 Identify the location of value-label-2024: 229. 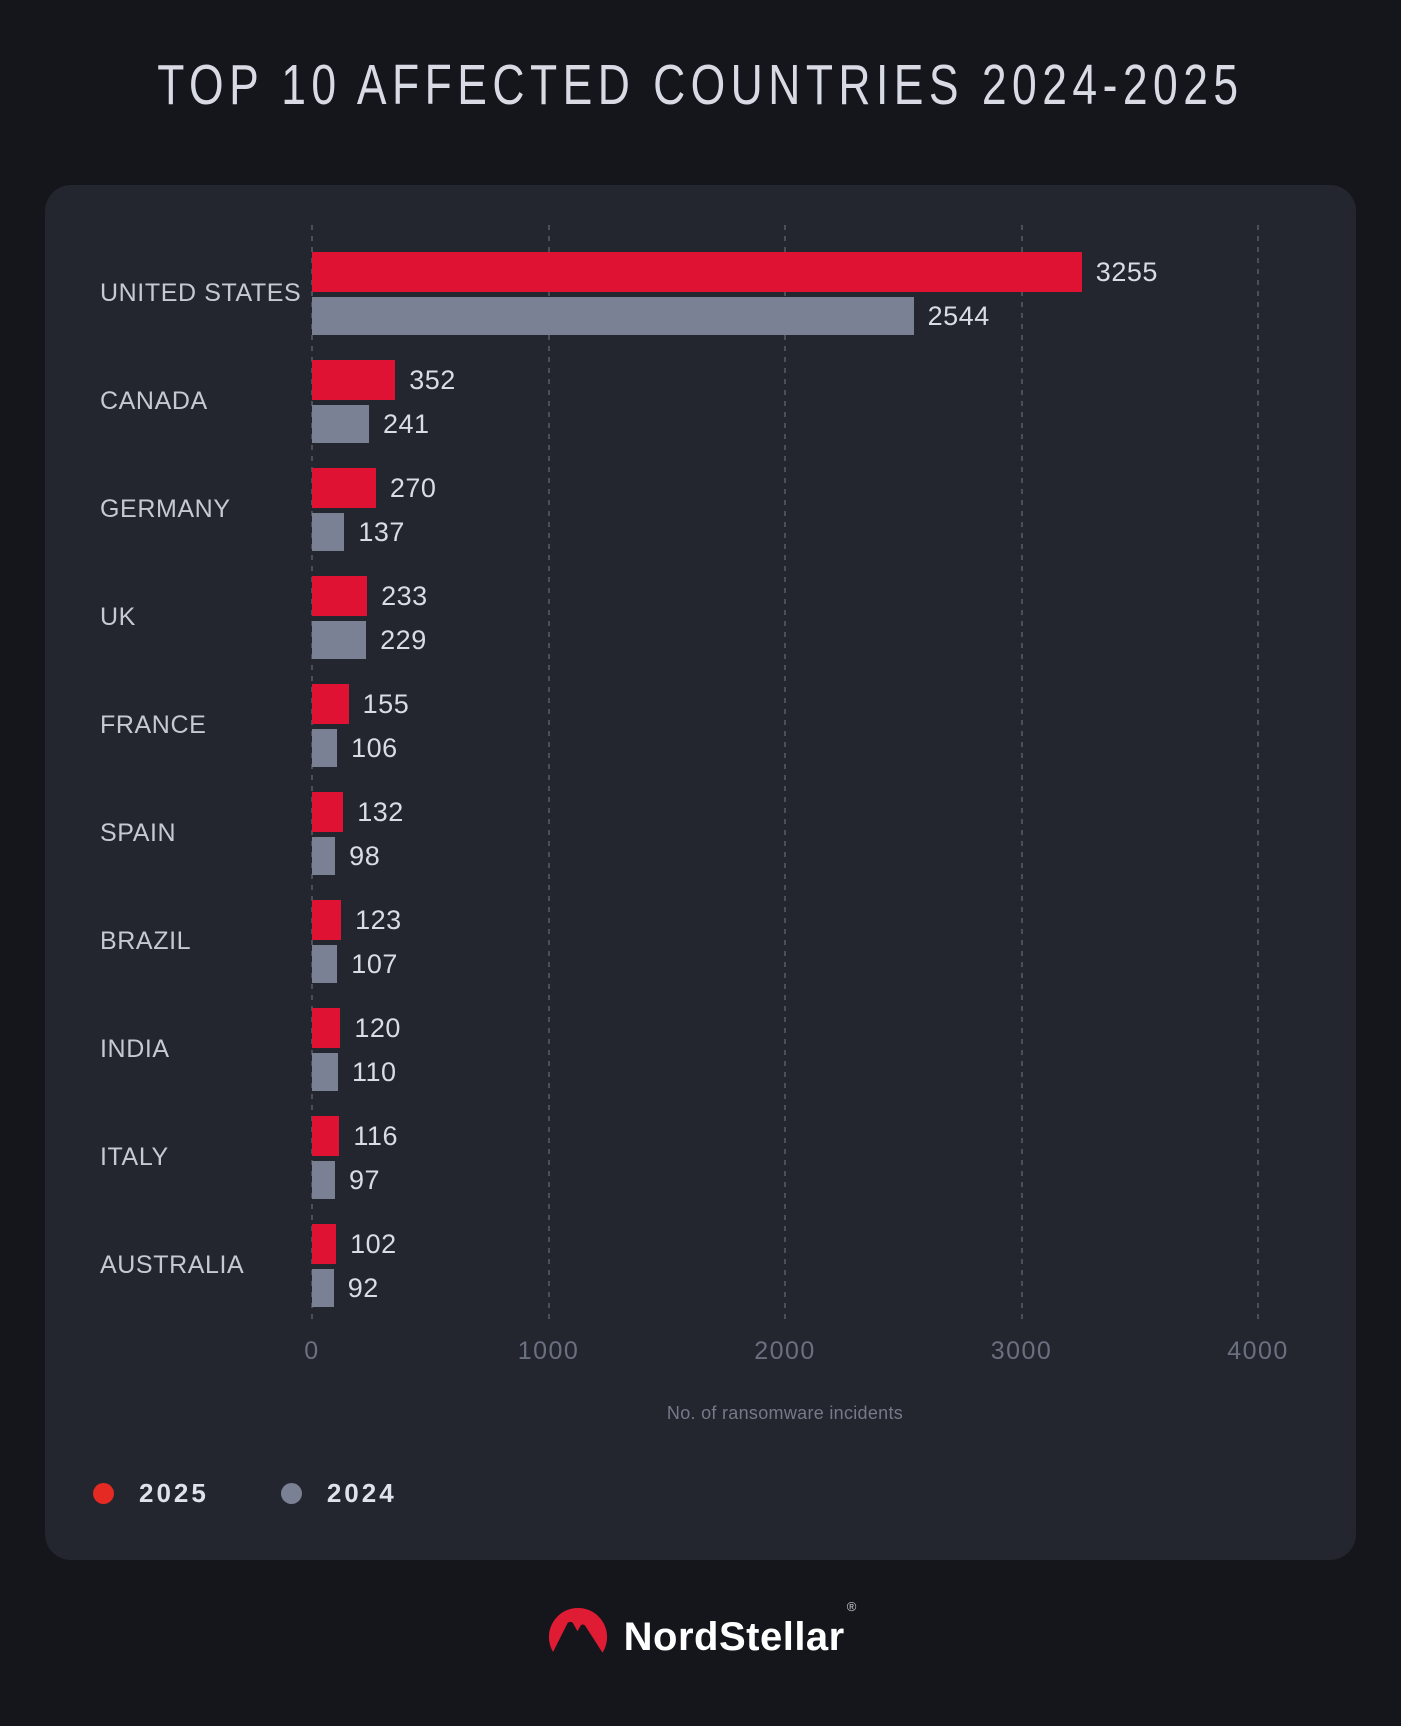
(403, 639).